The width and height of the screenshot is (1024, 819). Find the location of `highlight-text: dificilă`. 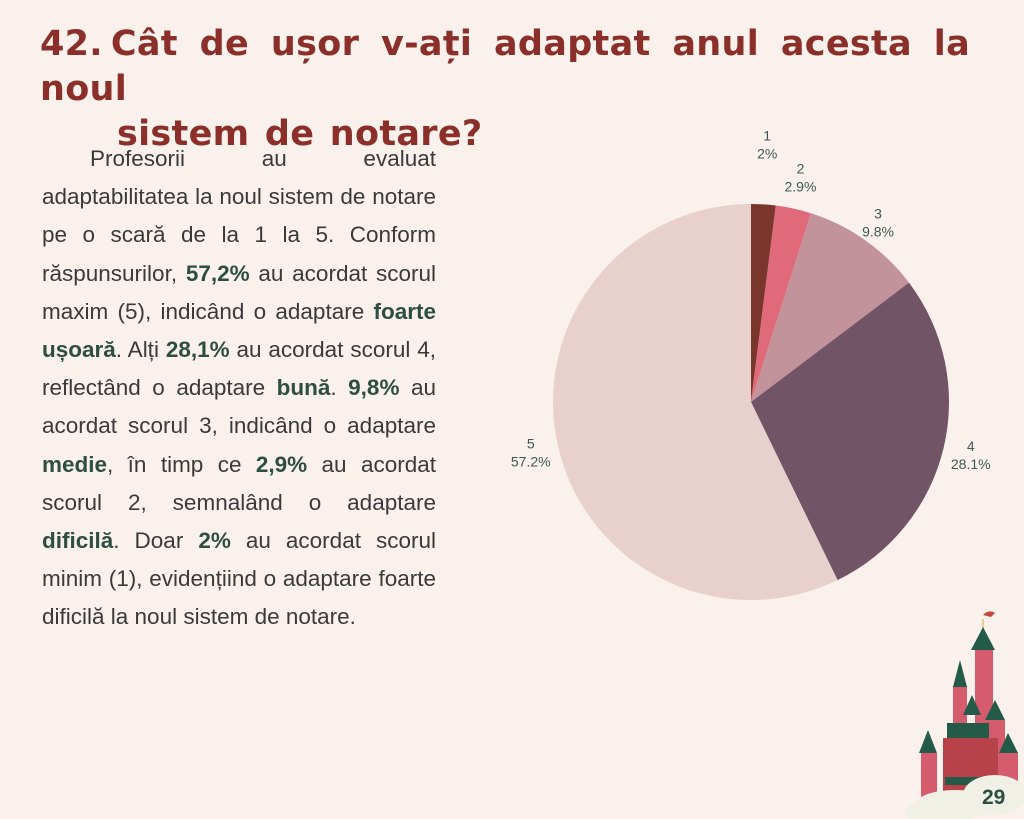

highlight-text: dificilă is located at coordinates (78, 541).